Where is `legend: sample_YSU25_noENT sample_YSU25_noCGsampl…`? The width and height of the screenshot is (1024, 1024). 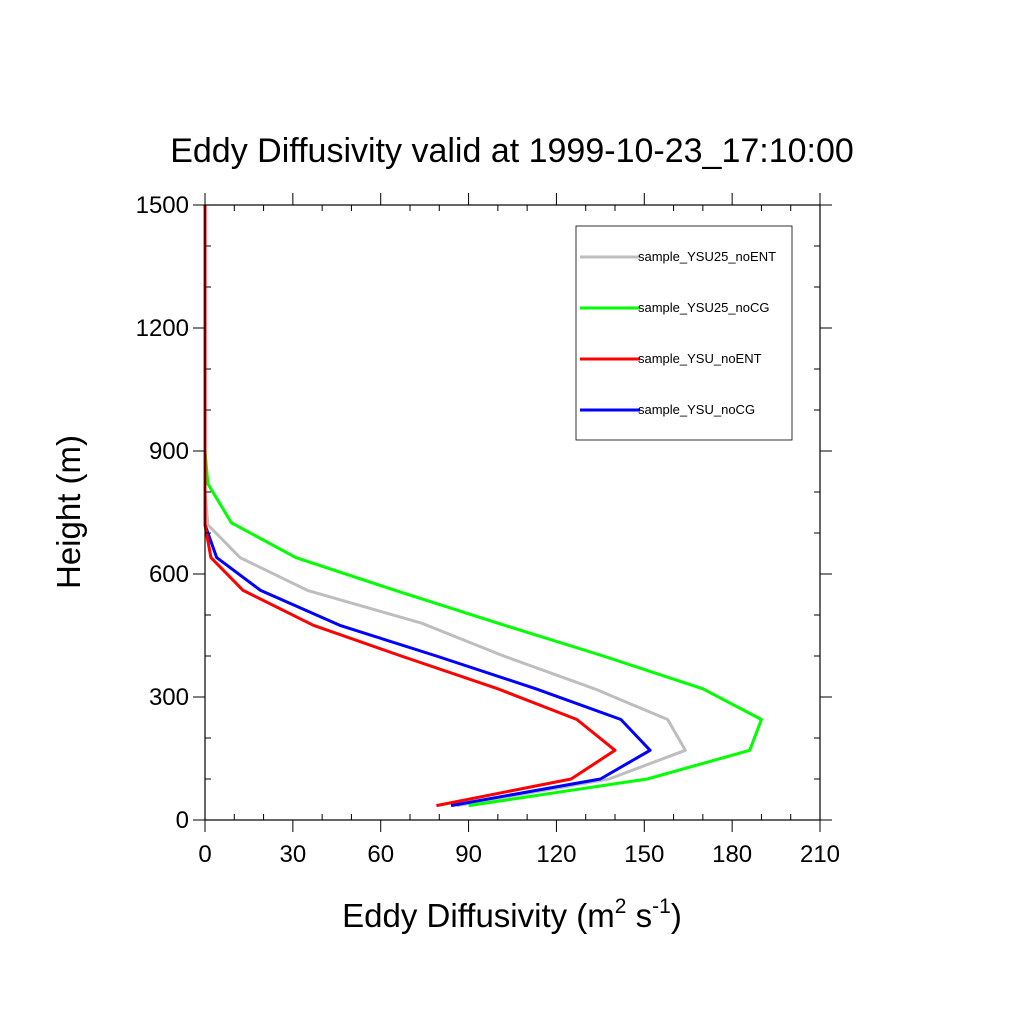
legend: sample_YSU25_noENT sample_YSU25_noCGsampl… is located at coordinates (684, 333).